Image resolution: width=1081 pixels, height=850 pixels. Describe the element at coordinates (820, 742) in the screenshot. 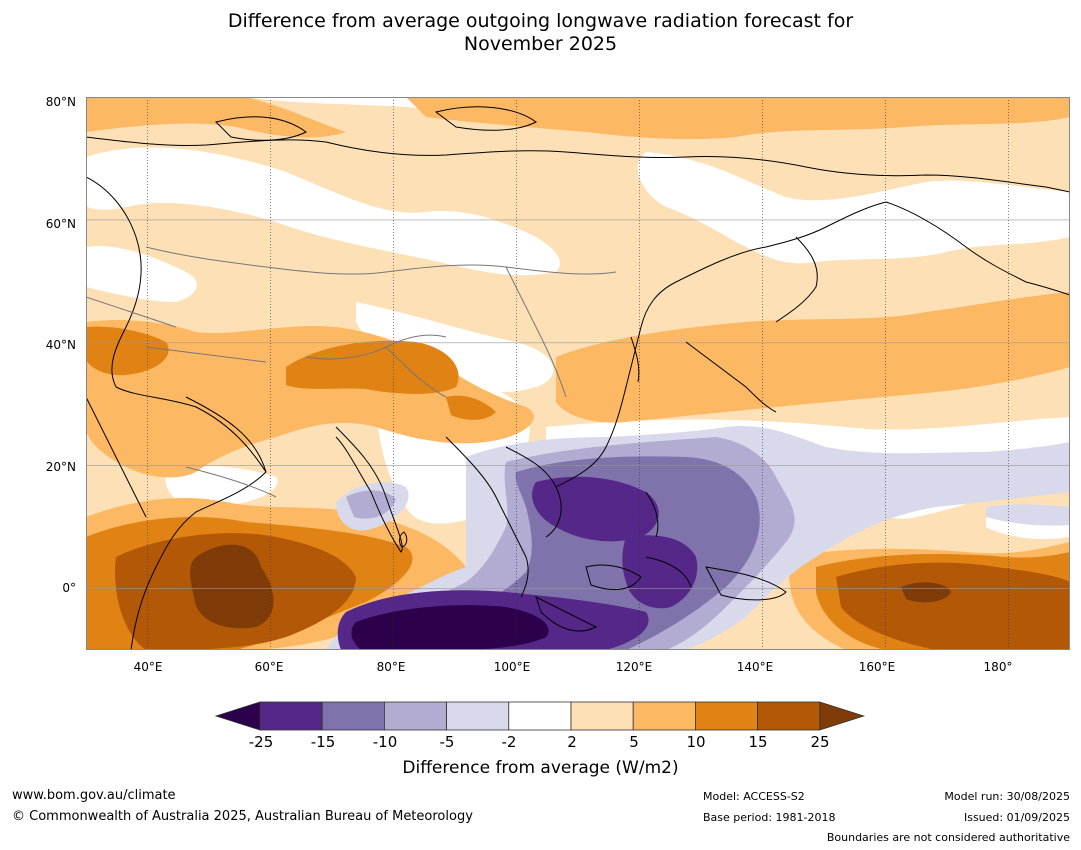

I see `colorbar-tick: 25` at that location.